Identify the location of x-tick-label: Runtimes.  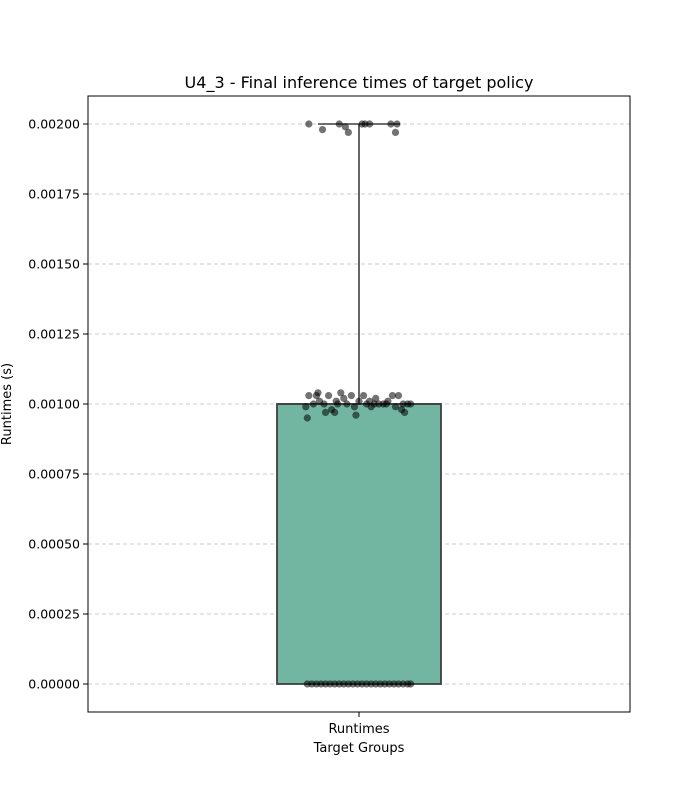
(358, 729).